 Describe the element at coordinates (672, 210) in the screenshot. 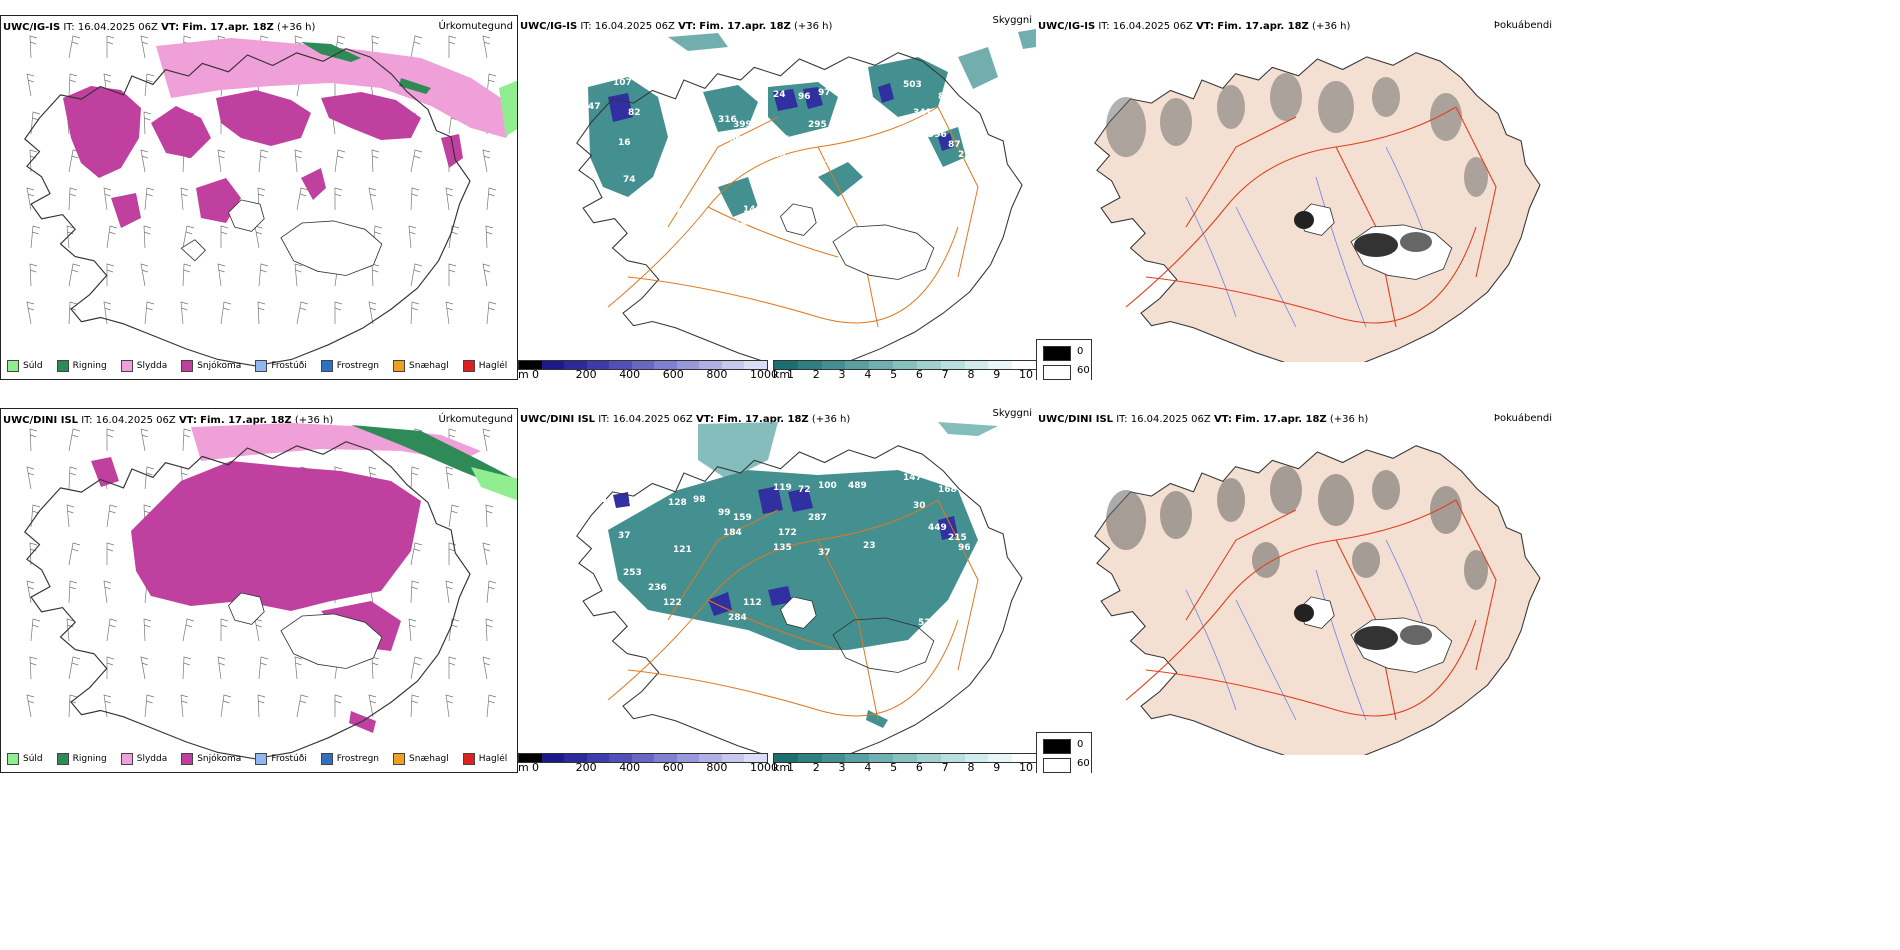

I see `cloudbase-value: 201` at that location.